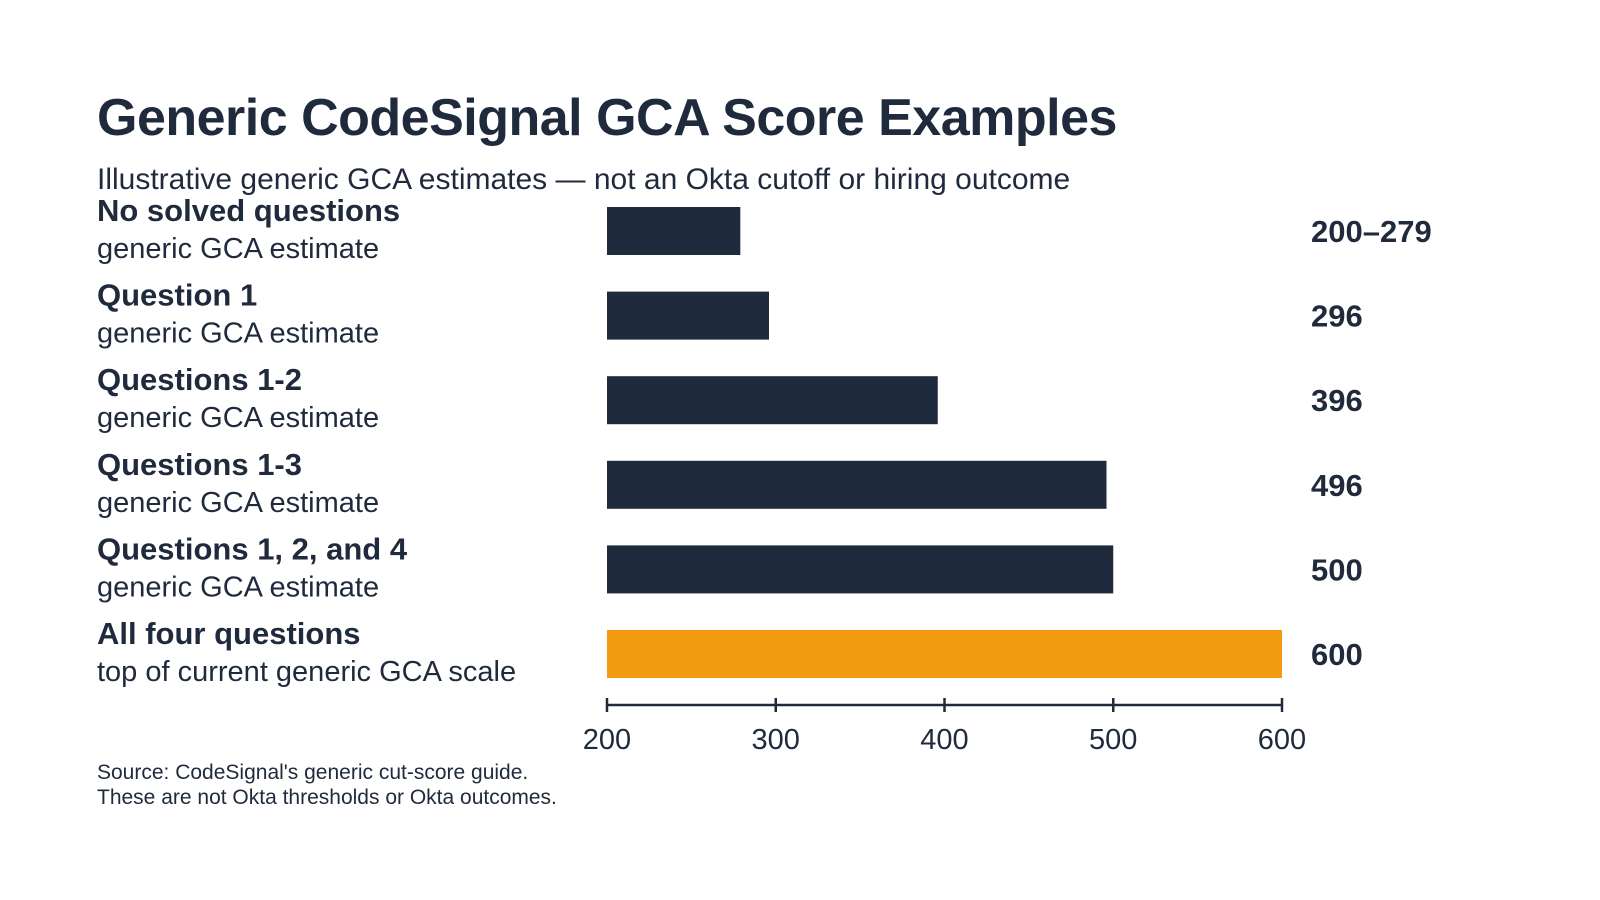 This screenshot has width=1600, height=900. What do you see at coordinates (1337, 316) in the screenshot?
I see `value-label: 296` at bounding box center [1337, 316].